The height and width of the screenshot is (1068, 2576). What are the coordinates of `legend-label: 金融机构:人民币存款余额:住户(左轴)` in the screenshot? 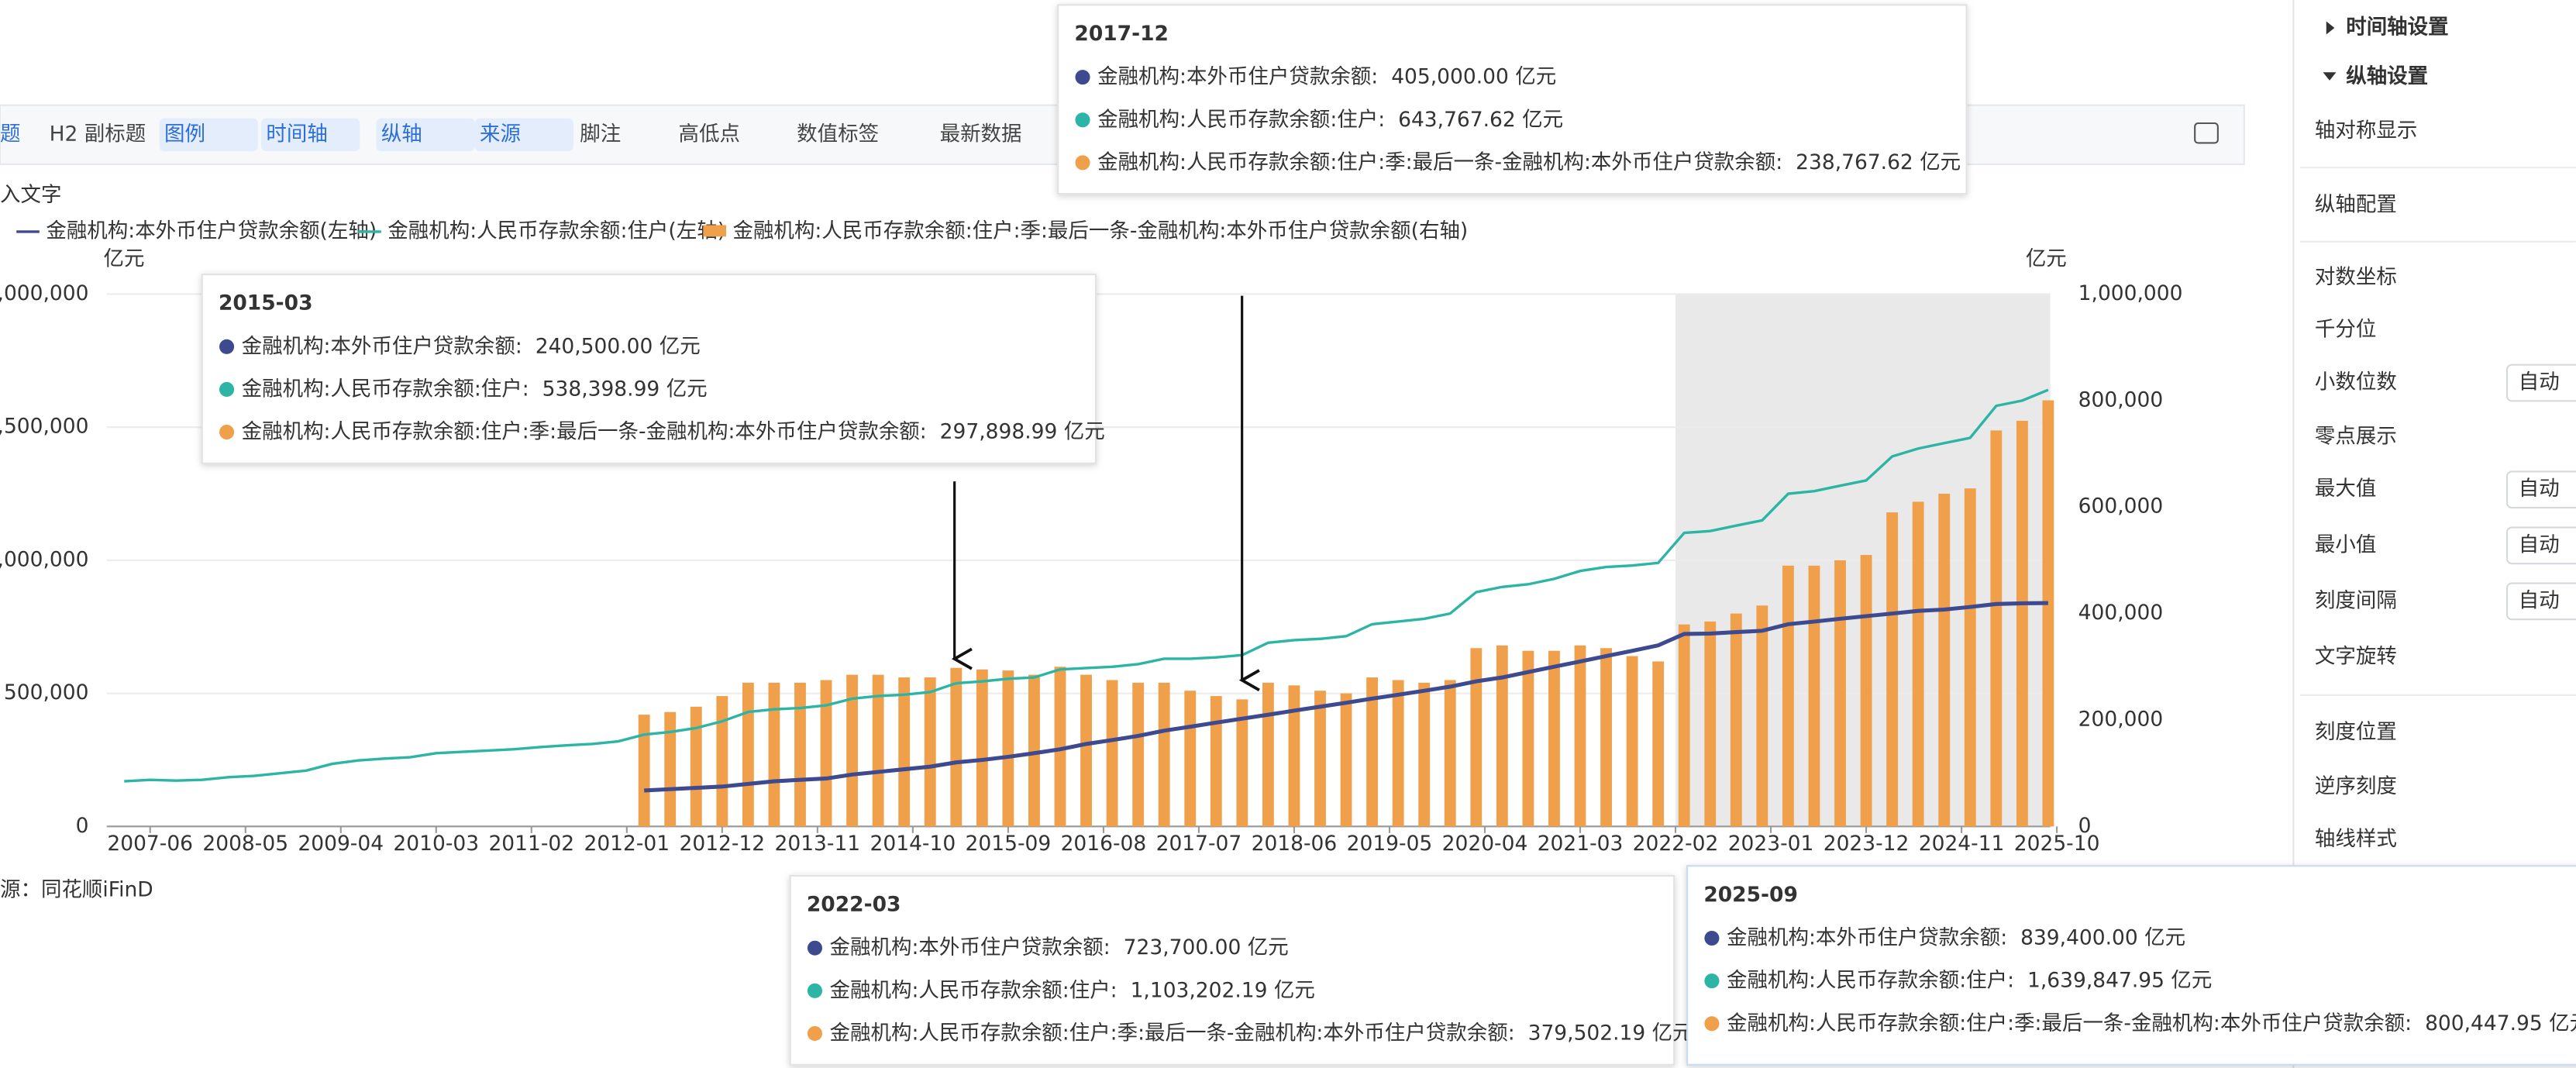 It's located at (556, 231).